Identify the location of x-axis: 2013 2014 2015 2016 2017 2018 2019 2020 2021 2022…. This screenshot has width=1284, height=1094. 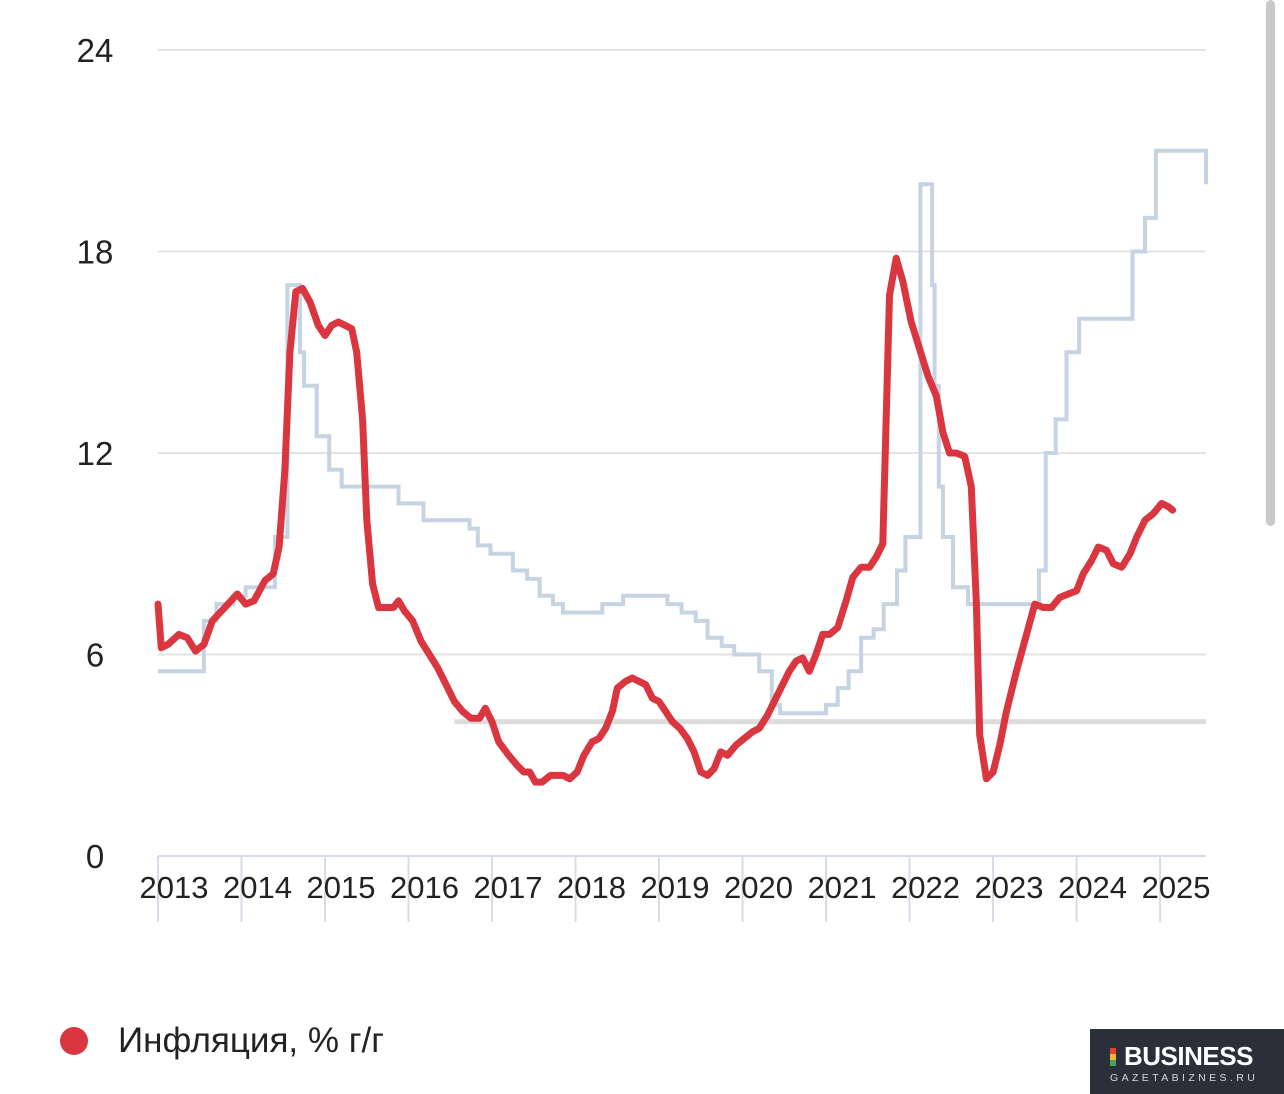
(675, 888).